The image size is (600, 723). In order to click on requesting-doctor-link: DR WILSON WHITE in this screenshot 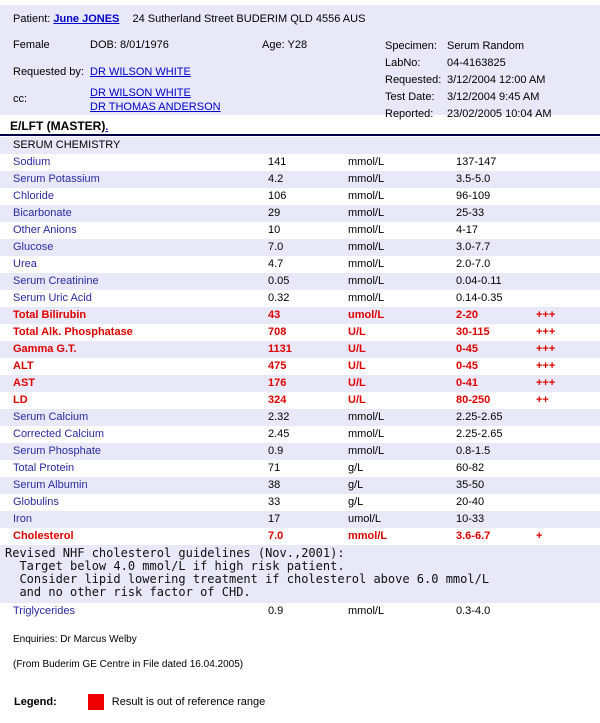, I will do `click(140, 72)`.